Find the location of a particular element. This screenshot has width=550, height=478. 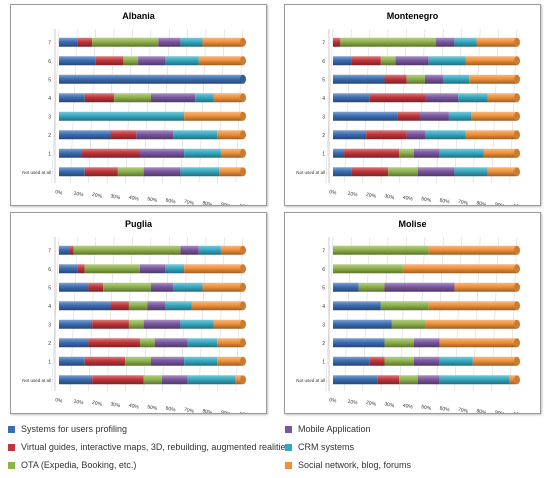

x-tick-label: 70% is located at coordinates (463, 410).